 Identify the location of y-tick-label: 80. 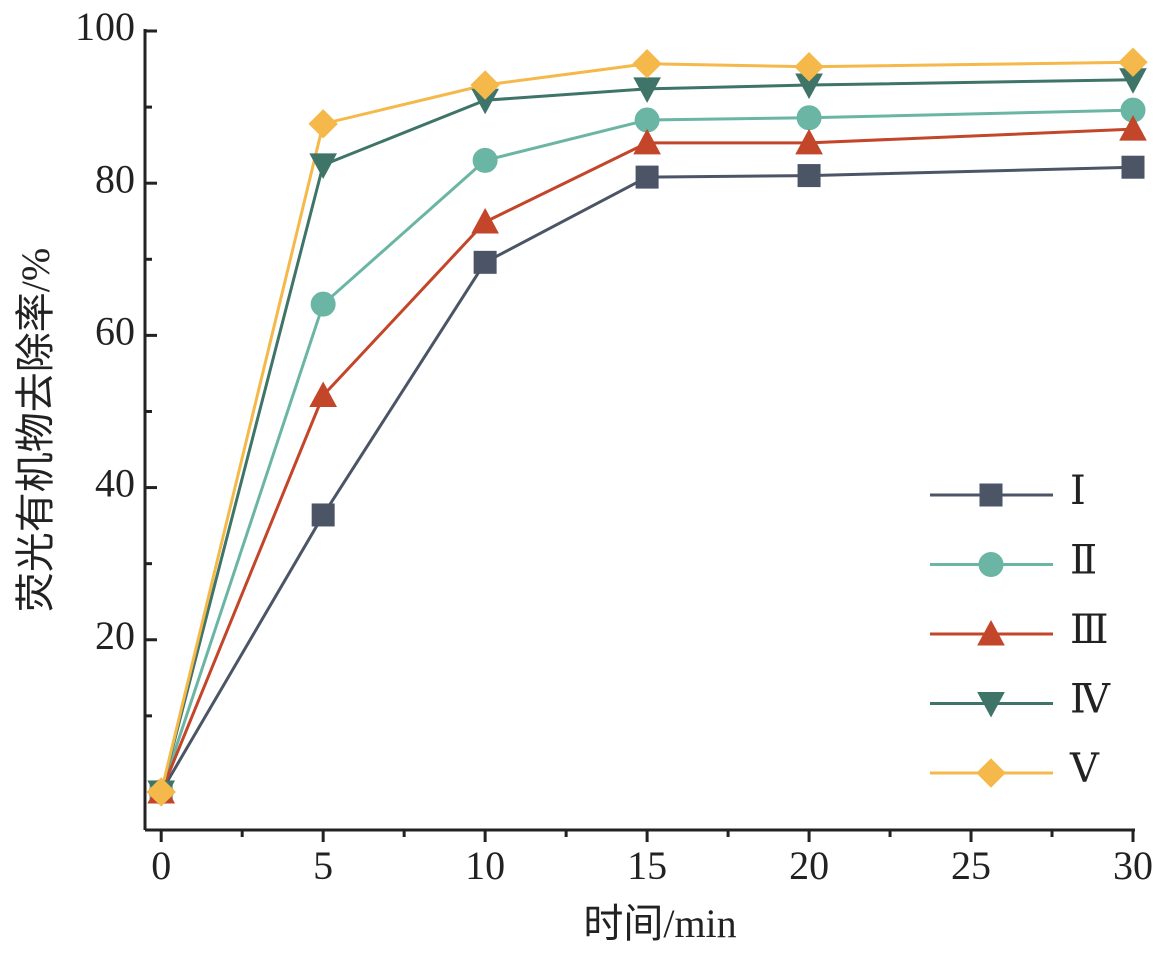
(115, 178).